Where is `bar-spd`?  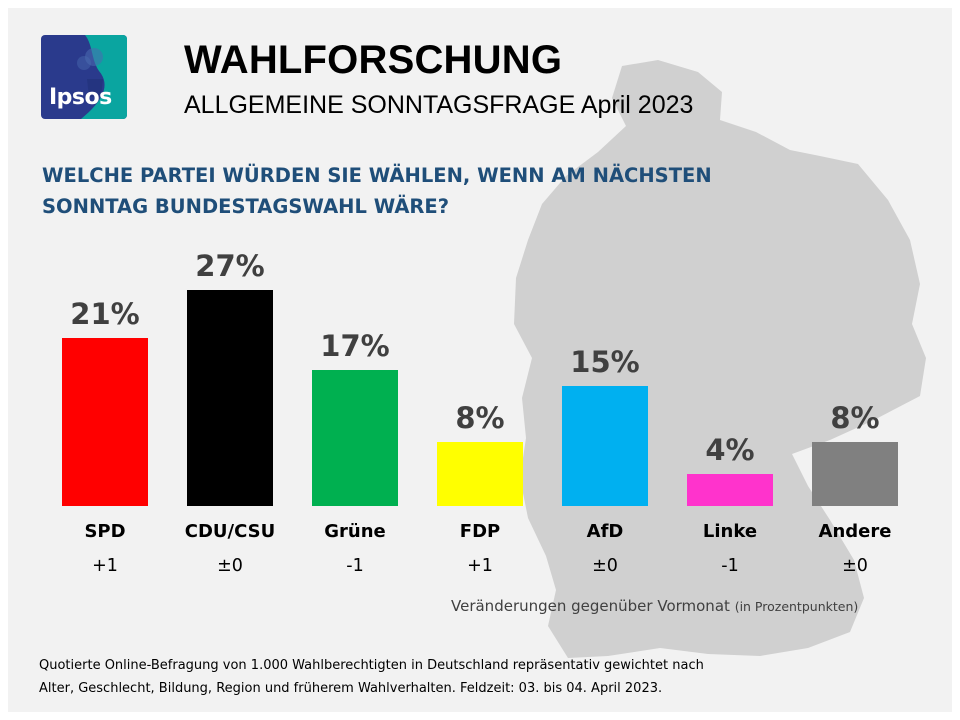
bar-spd is located at coordinates (105, 422).